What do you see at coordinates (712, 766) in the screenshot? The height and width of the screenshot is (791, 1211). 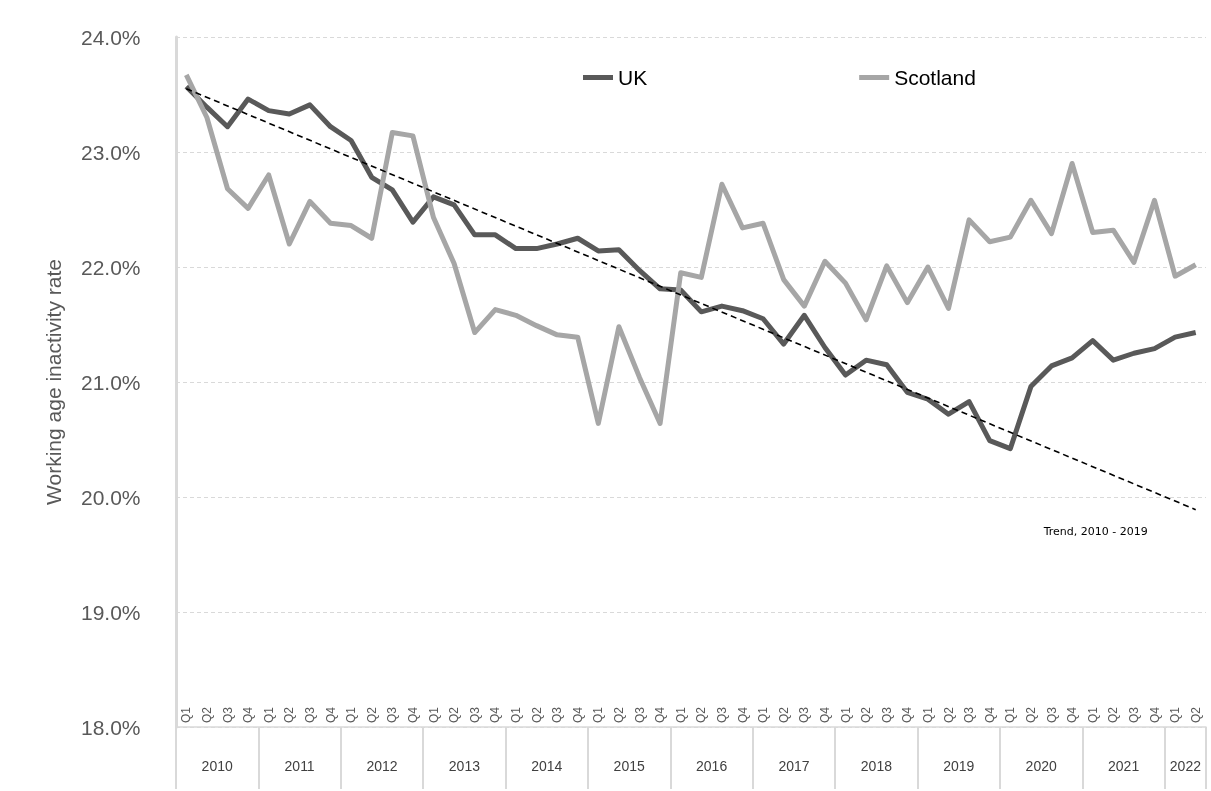 I see `text: 2016` at bounding box center [712, 766].